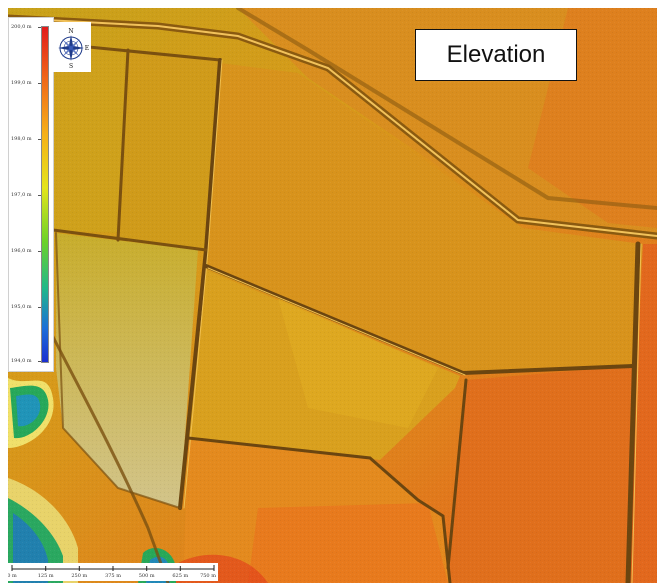 This screenshot has width=657, height=583. Describe the element at coordinates (21, 361) in the screenshot. I see `legend-label-min: 194,0 m` at that location.